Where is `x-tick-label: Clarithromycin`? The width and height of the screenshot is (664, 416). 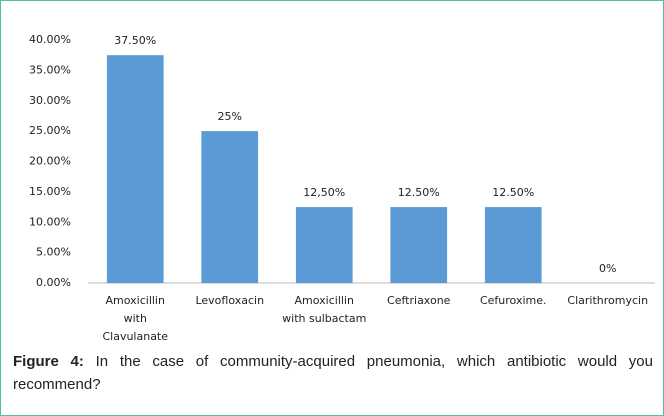 x-tick-label: Clarithromycin is located at coordinates (607, 300).